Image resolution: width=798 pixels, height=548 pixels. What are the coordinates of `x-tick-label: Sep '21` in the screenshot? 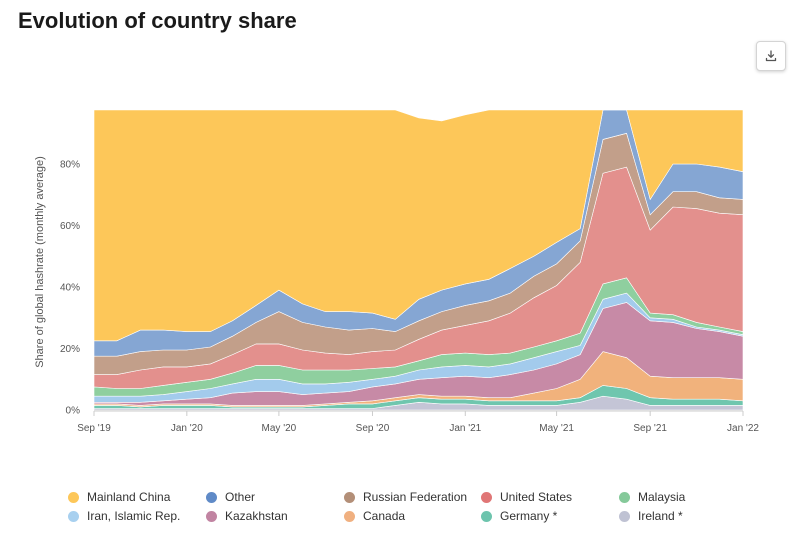 It's located at (650, 428).